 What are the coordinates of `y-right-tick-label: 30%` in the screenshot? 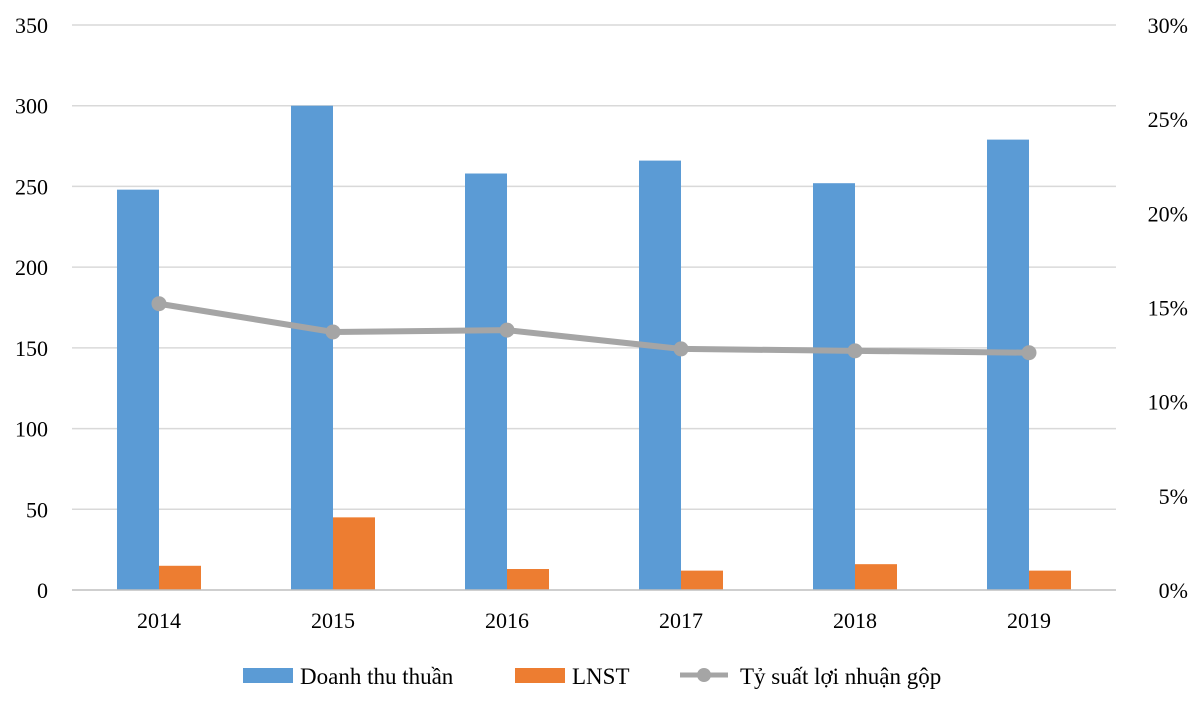 It's located at (1168, 25).